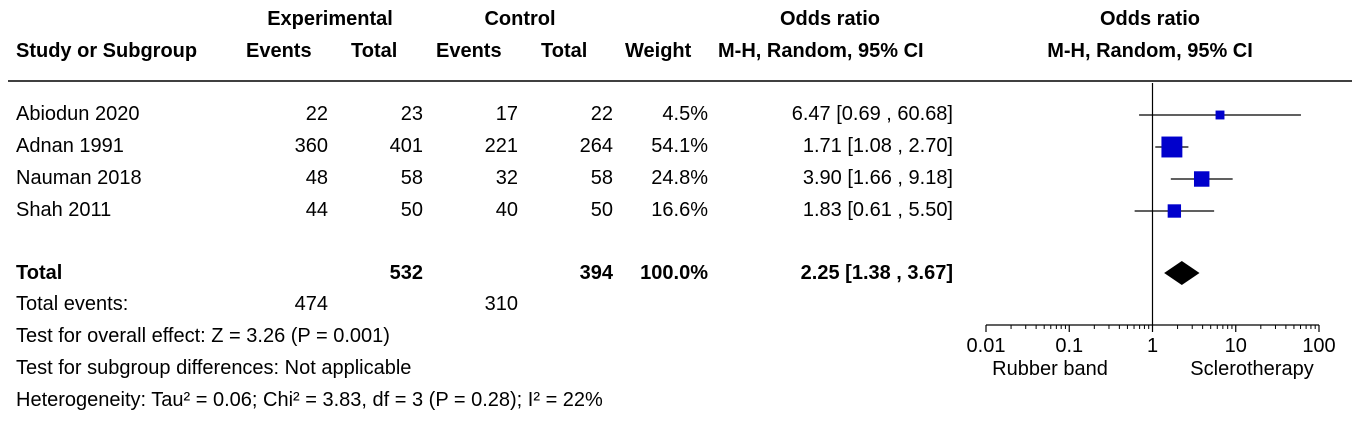 The height and width of the screenshot is (434, 1361). I want to click on events2-value: 221, so click(501, 146).